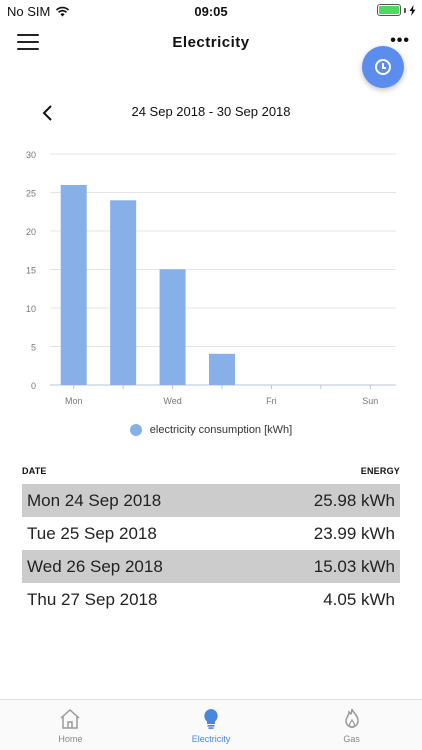 The image size is (422, 750). I want to click on row-energy: 23.99 kWh, so click(354, 533).